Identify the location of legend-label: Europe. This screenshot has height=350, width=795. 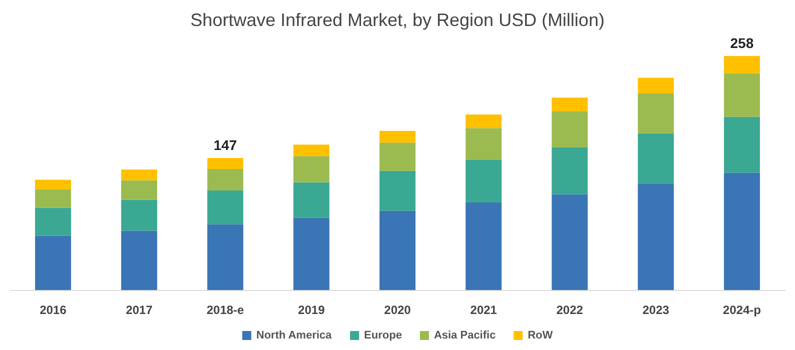
(383, 336).